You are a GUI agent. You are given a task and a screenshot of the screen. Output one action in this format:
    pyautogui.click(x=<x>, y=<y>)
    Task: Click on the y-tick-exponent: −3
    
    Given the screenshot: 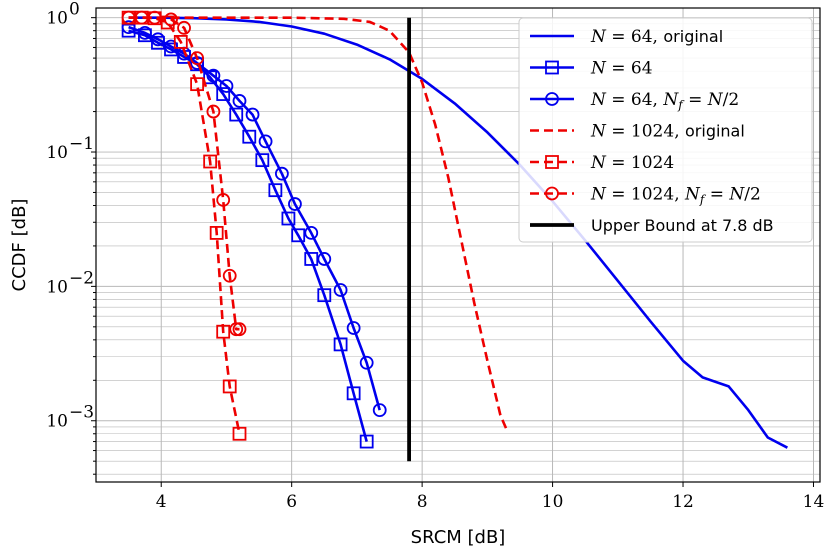 What is the action you would take?
    pyautogui.click(x=81, y=413)
    